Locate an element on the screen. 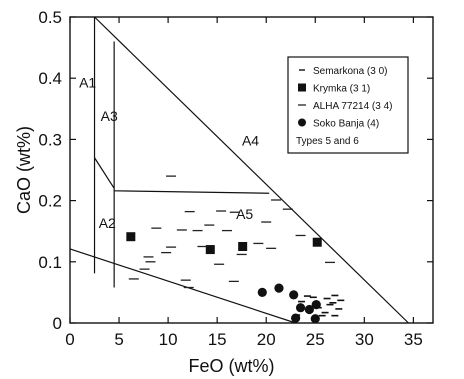 The image size is (464, 379). x-axis-title: FeO (wt%) is located at coordinates (231, 366).